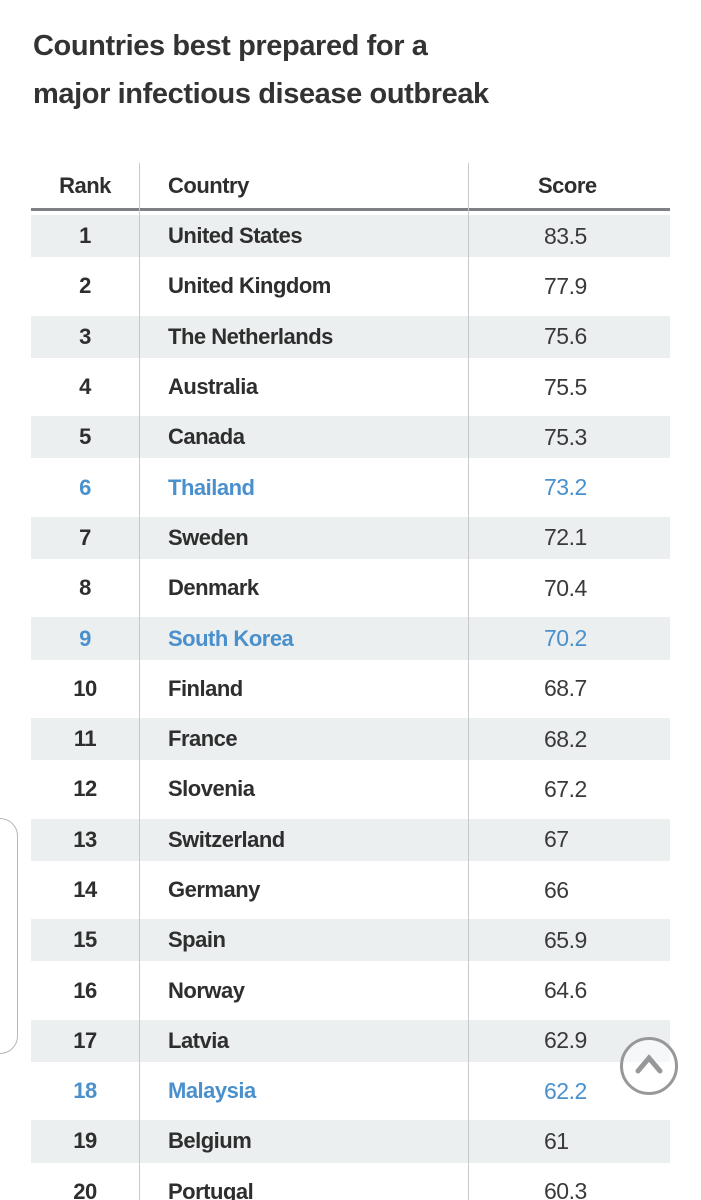 Image resolution: width=701 pixels, height=1200 pixels. Describe the element at coordinates (350, 1141) in the screenshot. I see `table-row: 19 Belgium 61` at that location.